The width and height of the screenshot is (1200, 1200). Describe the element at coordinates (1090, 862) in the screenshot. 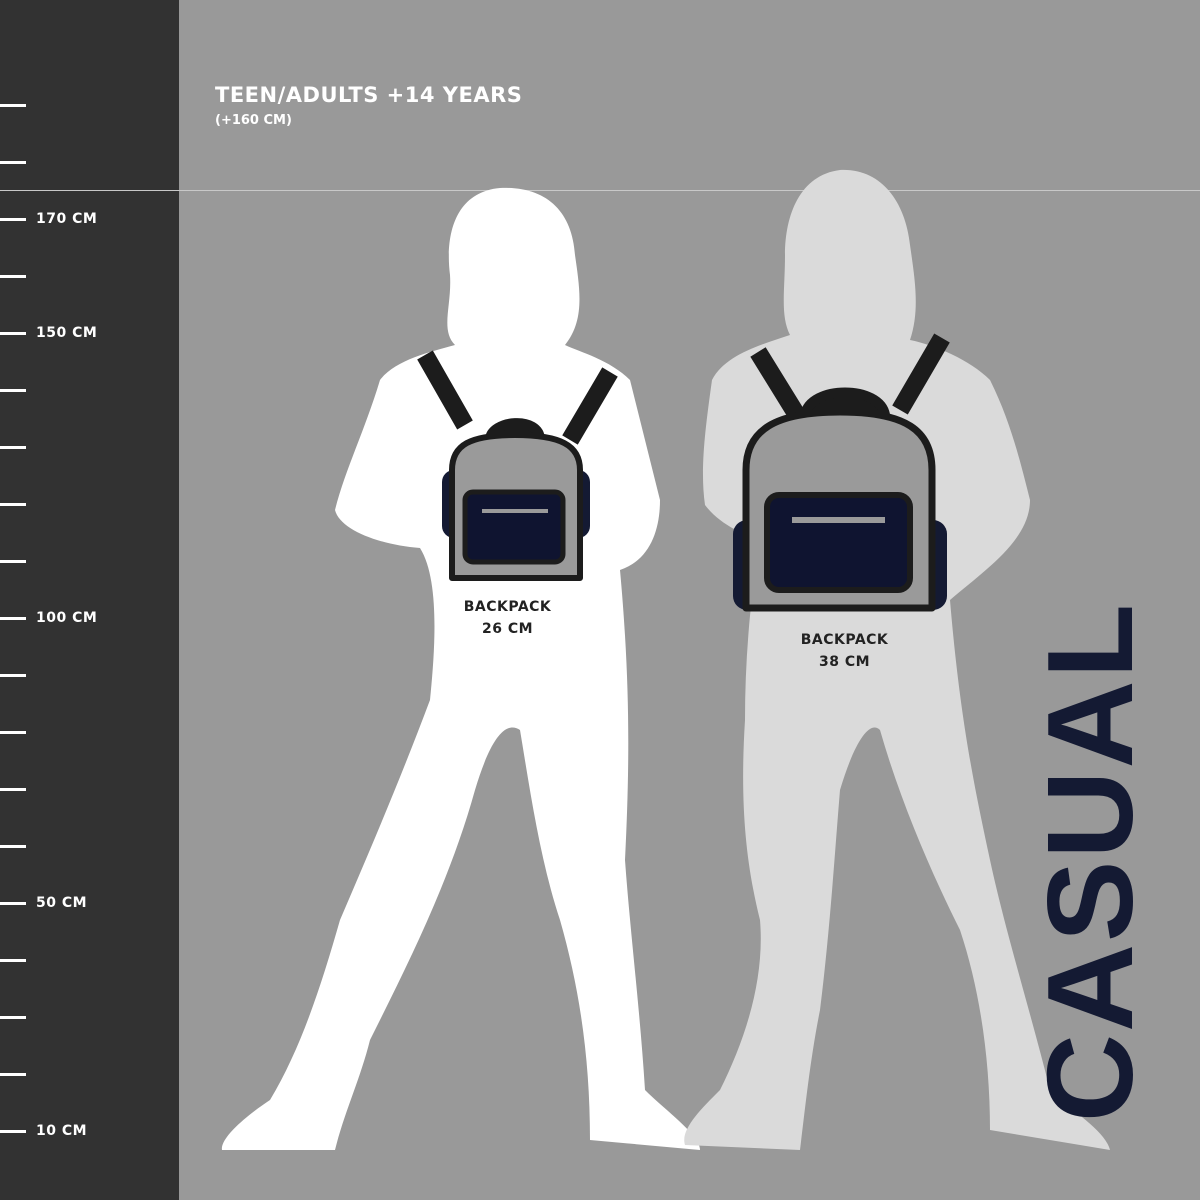

I see `brand-casual-text: CASUAL` at that location.